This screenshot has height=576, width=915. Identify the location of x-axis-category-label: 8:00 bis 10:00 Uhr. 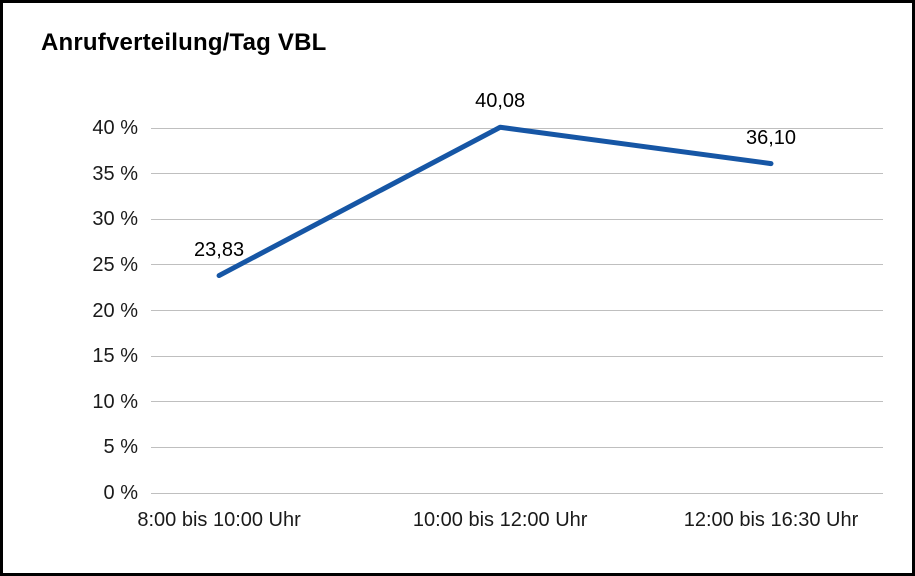
(219, 520).